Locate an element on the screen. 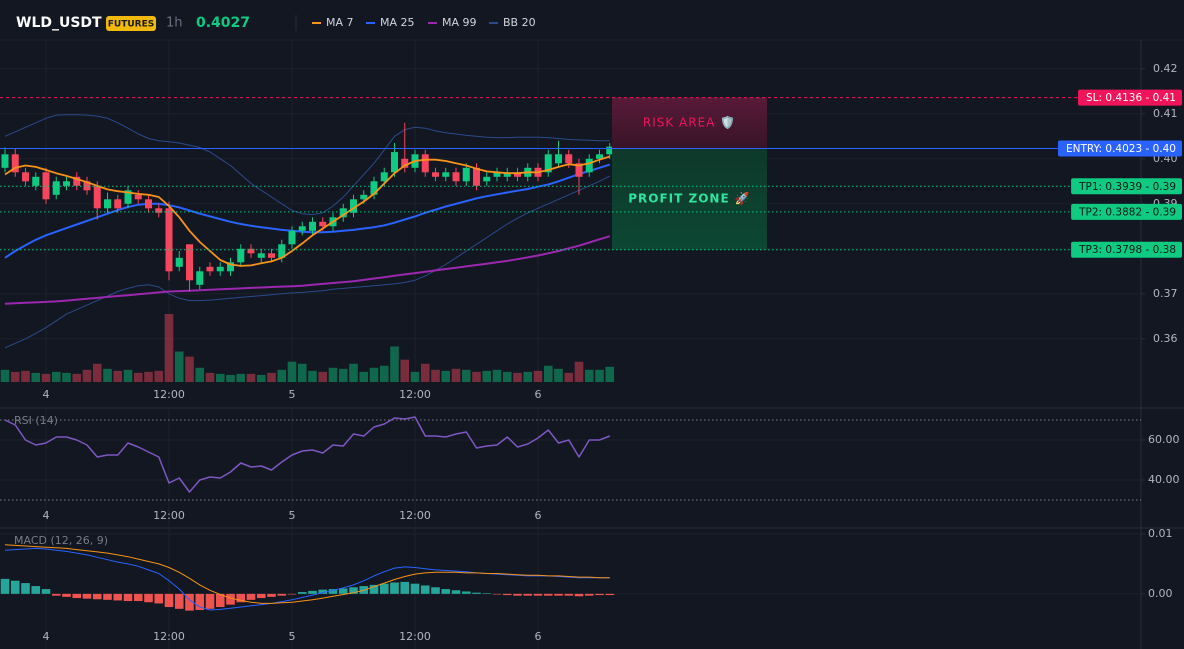 The height and width of the screenshot is (649, 1184). x-tick-label: 5 is located at coordinates (292, 515).